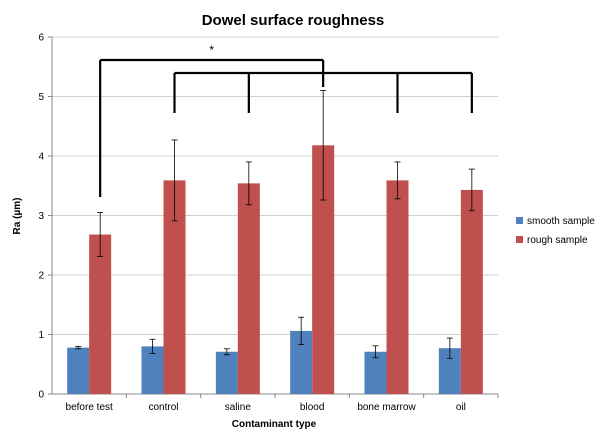 The width and height of the screenshot is (600, 433). Describe the element at coordinates (274, 424) in the screenshot. I see `x-axis-title: Contaminant type` at that location.